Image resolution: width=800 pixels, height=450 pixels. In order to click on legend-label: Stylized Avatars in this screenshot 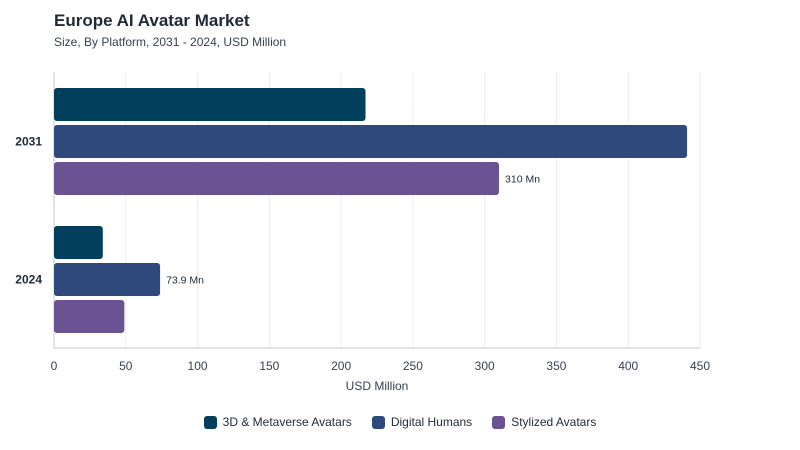, I will do `click(554, 422)`.